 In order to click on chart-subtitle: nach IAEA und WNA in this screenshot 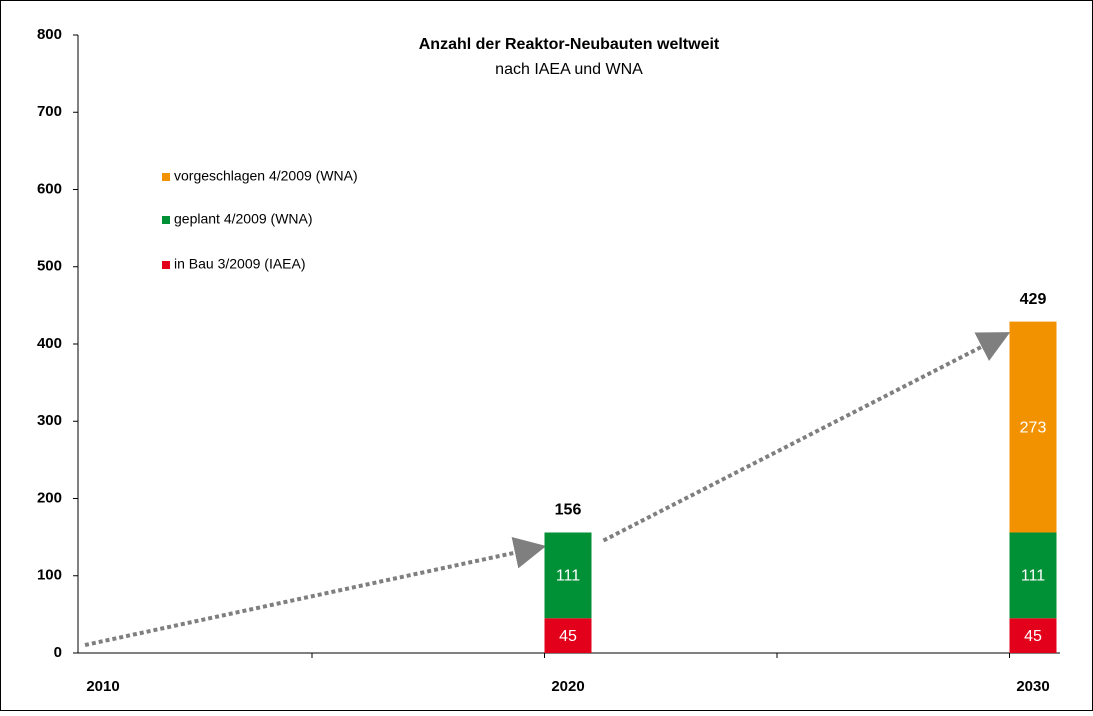, I will do `click(569, 69)`.